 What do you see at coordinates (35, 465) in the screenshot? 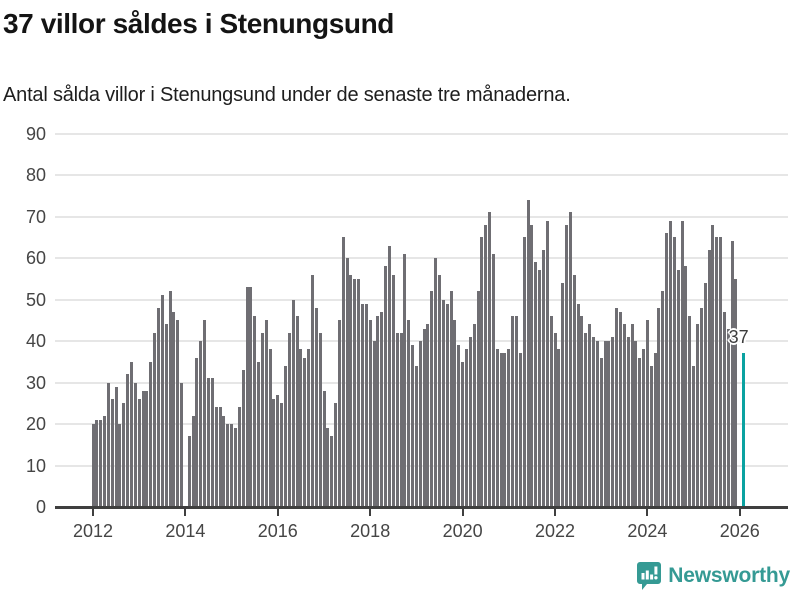
I see `y-axis-label: 10` at bounding box center [35, 465].